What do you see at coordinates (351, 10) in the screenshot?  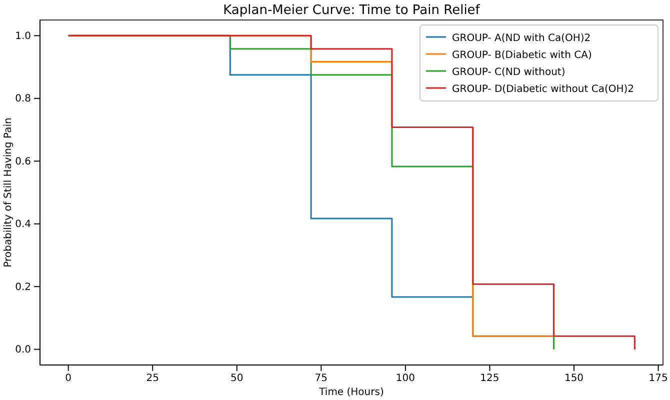 I see `chart-title: Kaplan-Meier Curve: Time to Pain Relief` at bounding box center [351, 10].